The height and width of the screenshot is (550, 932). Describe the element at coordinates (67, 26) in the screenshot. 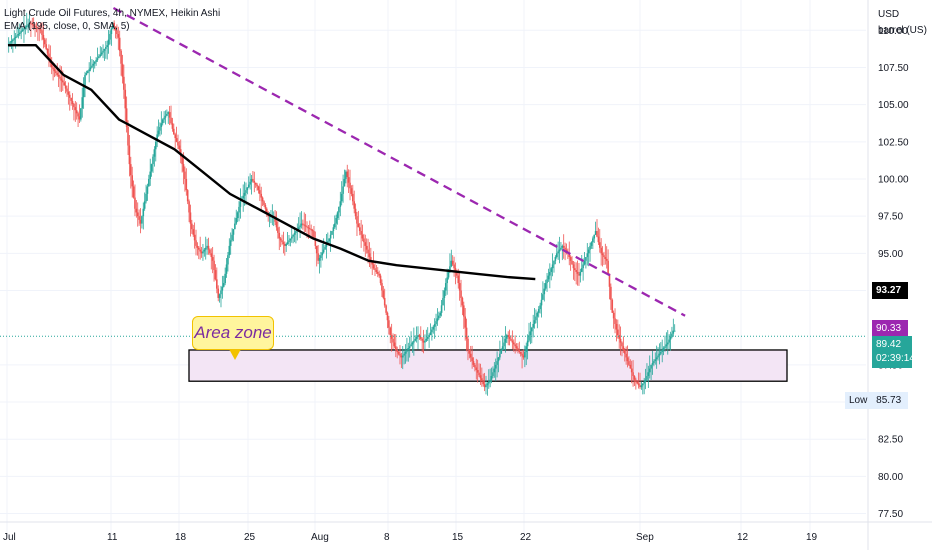

I see `indicator-legend: EMA (195, close, 0, SMA, 5)` at that location.